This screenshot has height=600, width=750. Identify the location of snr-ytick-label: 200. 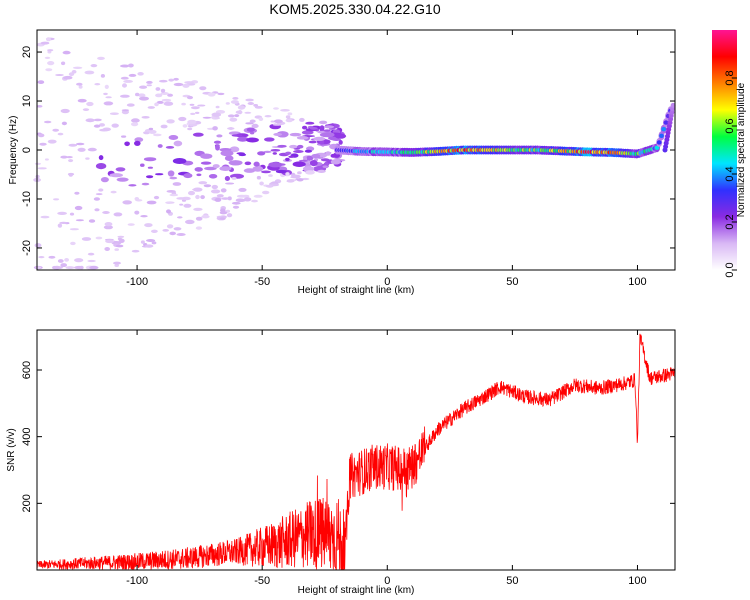
(27, 503).